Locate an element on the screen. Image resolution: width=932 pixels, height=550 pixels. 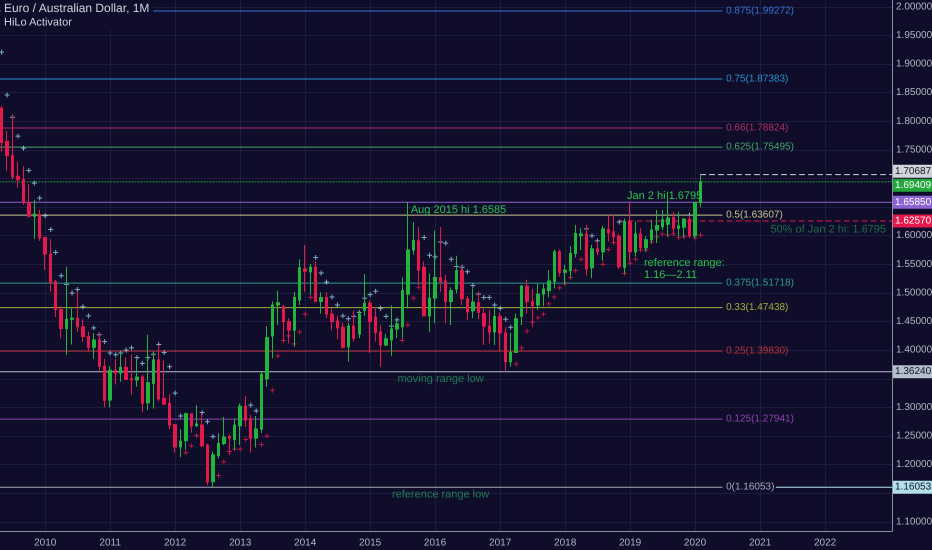
data-label: 1.65850 is located at coordinates (913, 202).